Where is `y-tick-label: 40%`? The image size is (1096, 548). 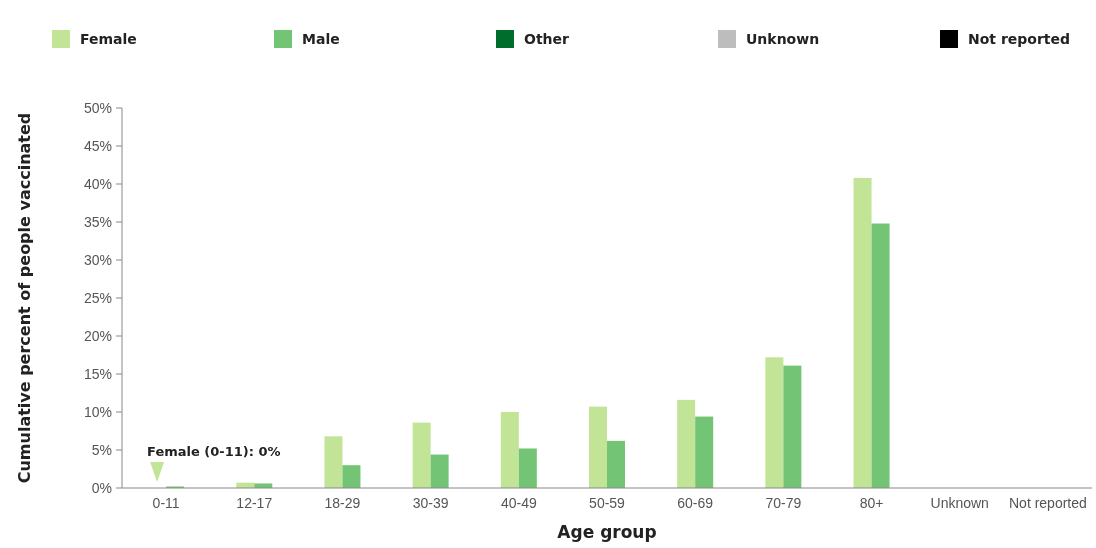
y-tick-label: 40% is located at coordinates (97, 183).